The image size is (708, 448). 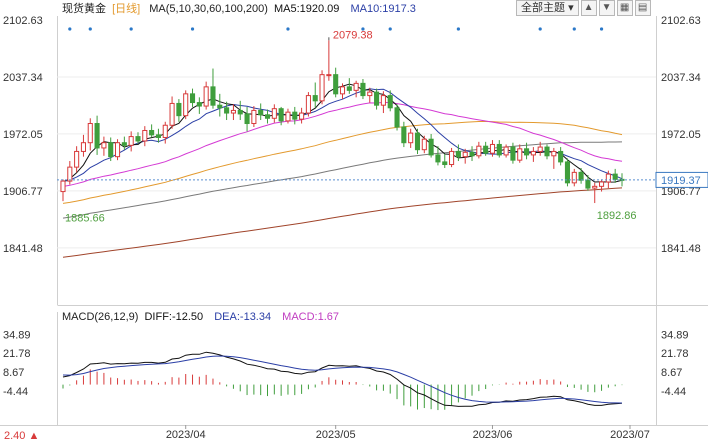 I want to click on dea-line, so click(x=342, y=379).